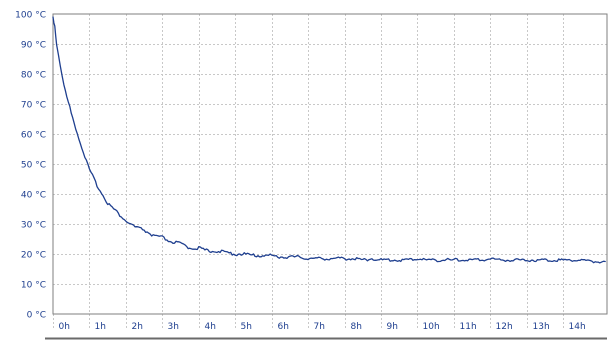 This screenshot has height=341, width=615. What do you see at coordinates (468, 327) in the screenshot?
I see `x-tick-label: 11h` at bounding box center [468, 327].